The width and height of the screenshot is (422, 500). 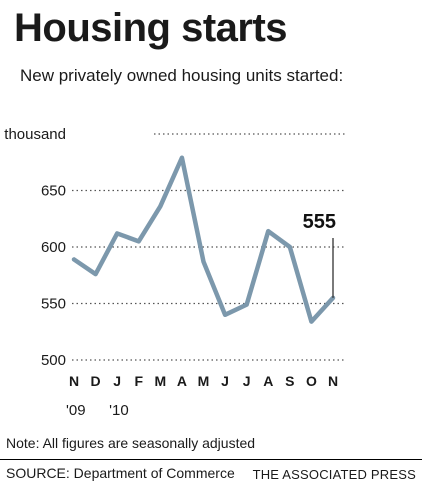 What do you see at coordinates (120, 473) in the screenshot?
I see `source-credit: SOURCE: Department of Commerce` at bounding box center [120, 473].